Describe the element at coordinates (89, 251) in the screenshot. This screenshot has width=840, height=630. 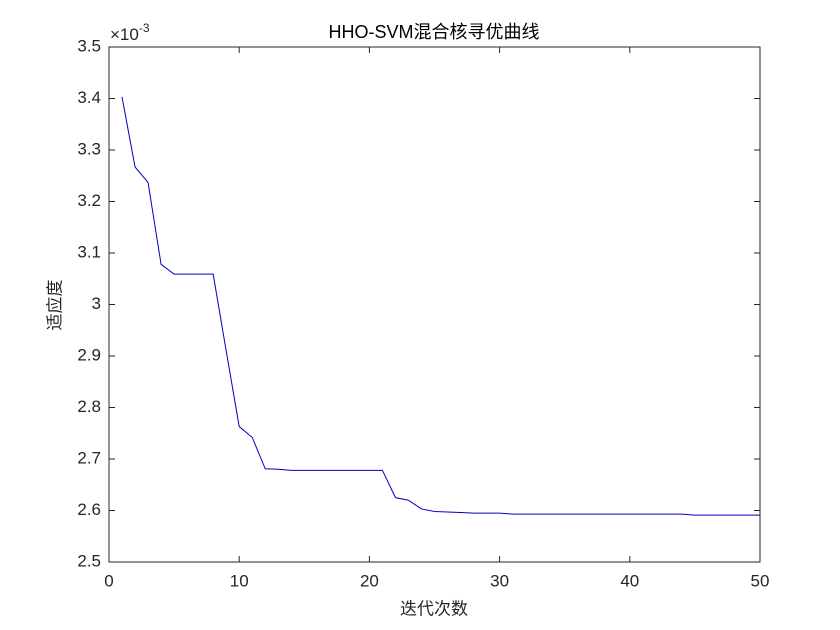
I see `y-tick-label: 3.1` at that location.